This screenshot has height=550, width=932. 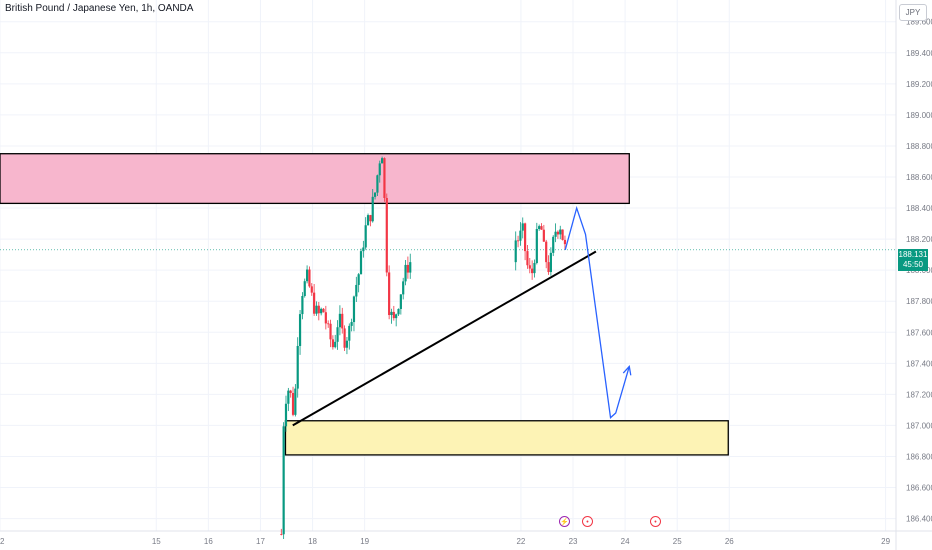 I want to click on price-axis-label: 188.800, so click(x=919, y=146).